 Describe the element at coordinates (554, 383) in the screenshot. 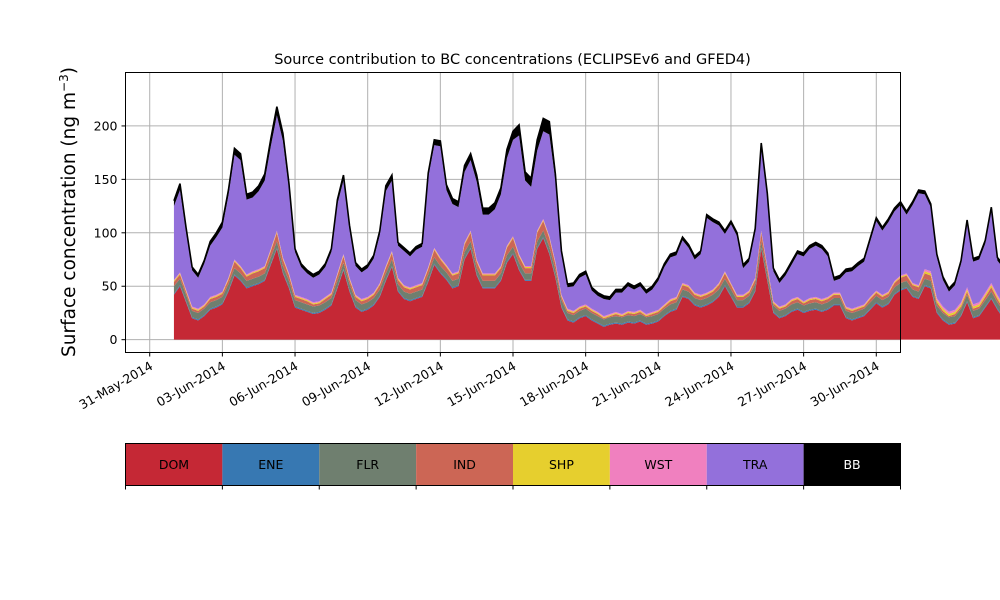

I see `x-tick-label: 18-Jun-2014` at that location.